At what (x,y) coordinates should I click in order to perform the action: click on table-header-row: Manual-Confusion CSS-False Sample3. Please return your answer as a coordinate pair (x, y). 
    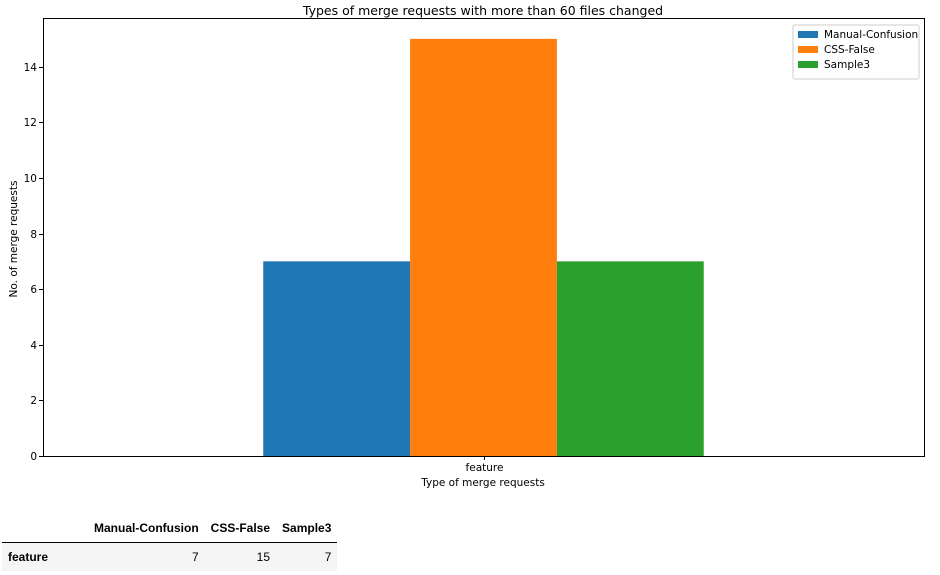
    Looking at the image, I should click on (170, 528).